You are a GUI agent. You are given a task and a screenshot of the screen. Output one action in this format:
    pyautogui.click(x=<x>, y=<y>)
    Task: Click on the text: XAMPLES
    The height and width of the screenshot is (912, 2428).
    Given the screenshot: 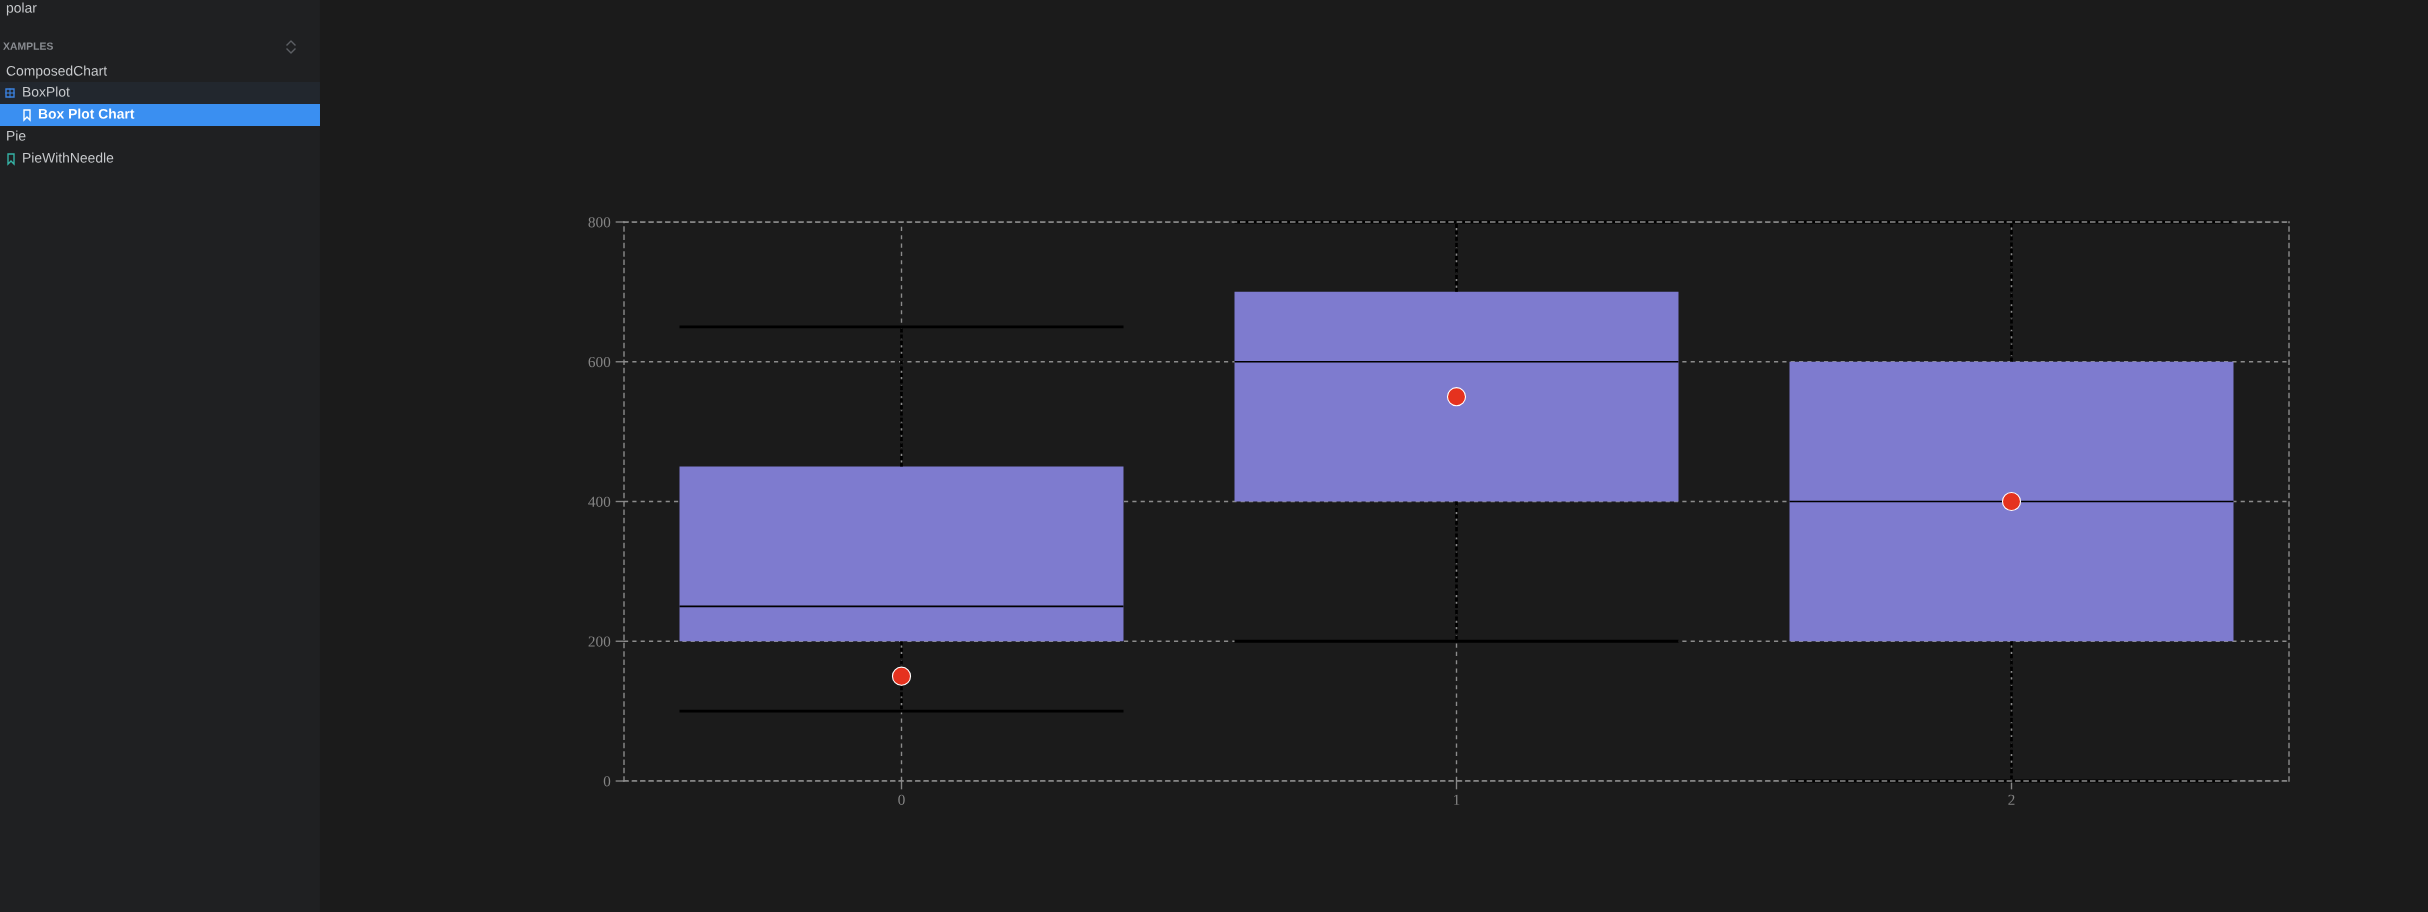 What is the action you would take?
    pyautogui.click(x=28, y=46)
    